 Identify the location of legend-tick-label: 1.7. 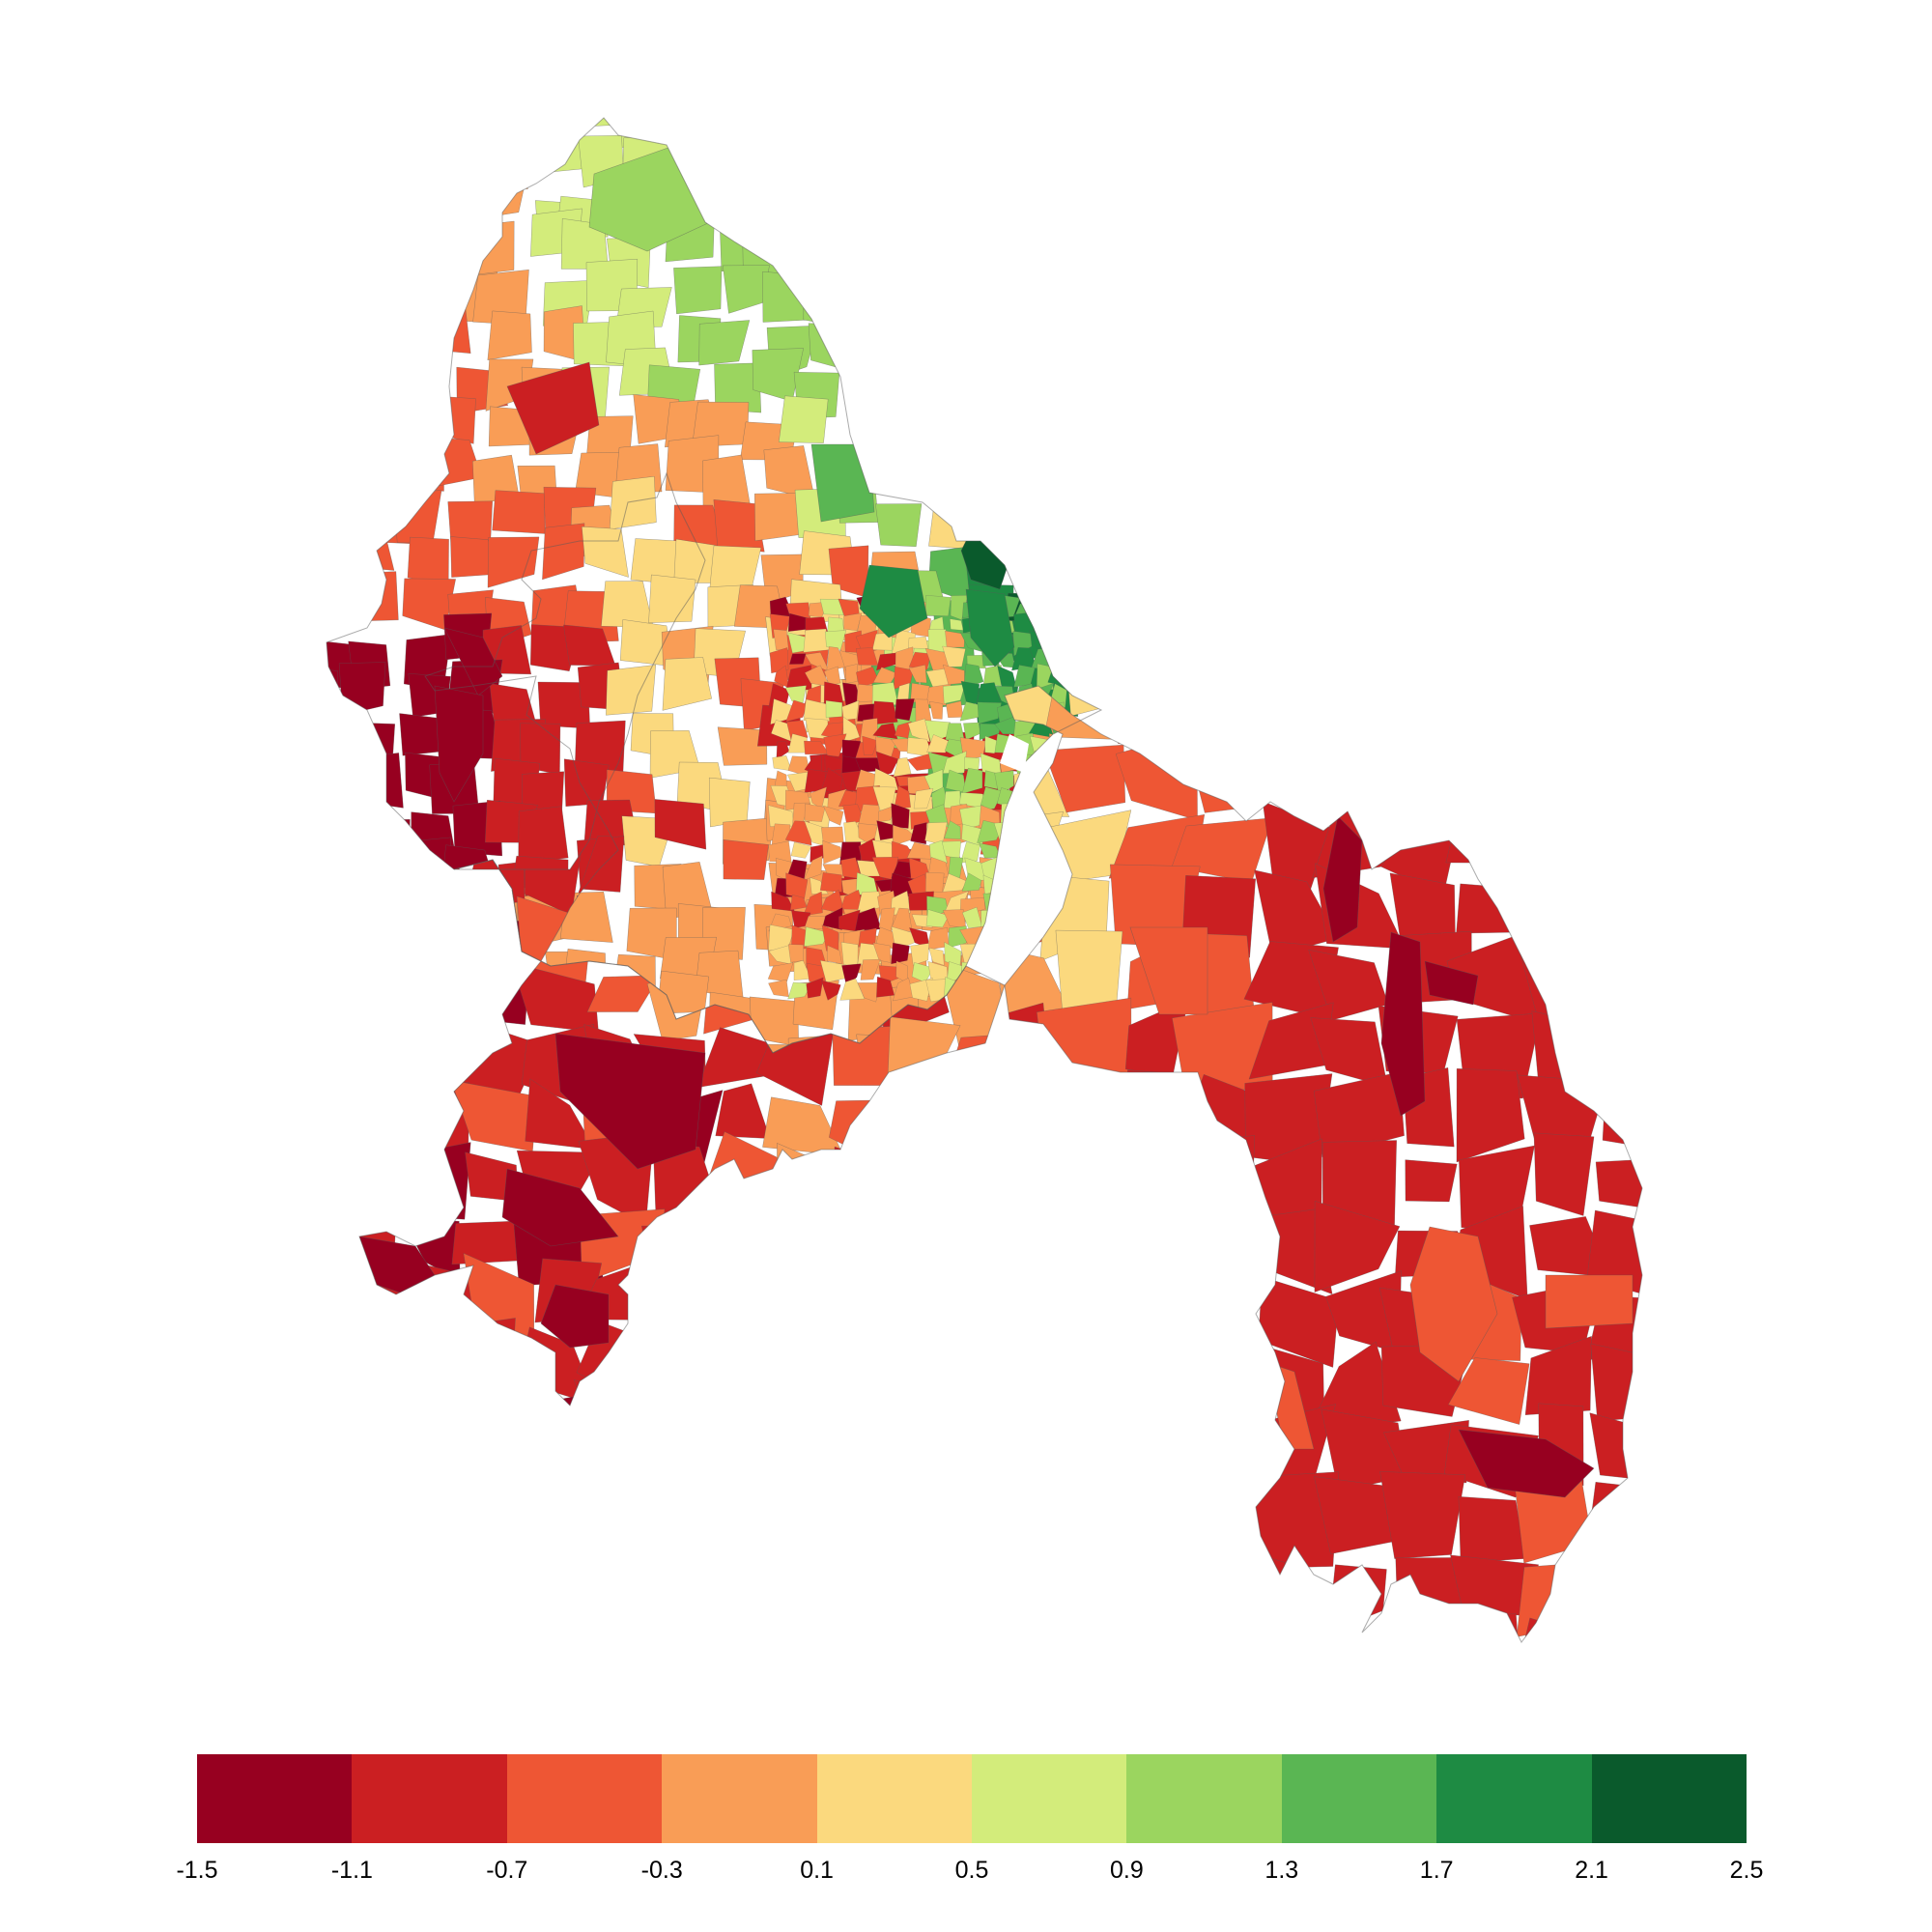
(1436, 1870).